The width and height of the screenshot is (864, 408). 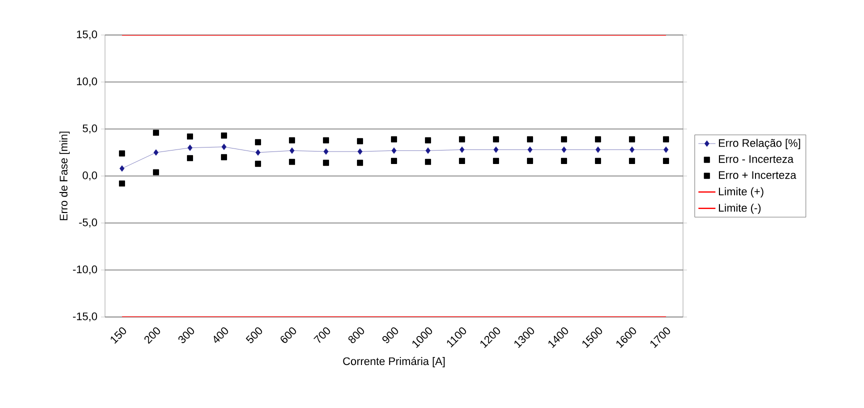 What do you see at coordinates (741, 192) in the screenshot?
I see `legend-label: Limite (+)` at bounding box center [741, 192].